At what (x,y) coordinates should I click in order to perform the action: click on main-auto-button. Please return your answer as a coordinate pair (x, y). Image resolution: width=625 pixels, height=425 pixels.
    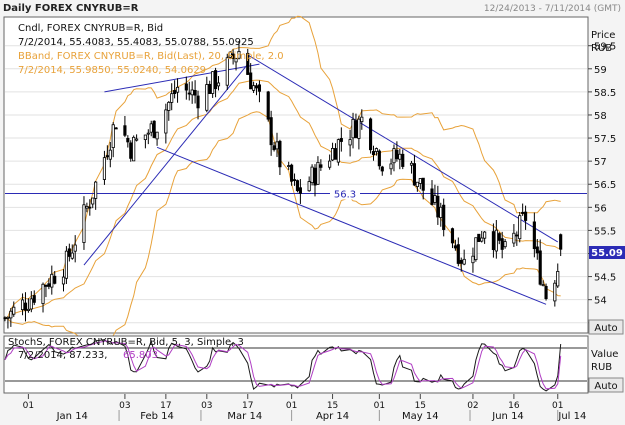
    Looking at the image, I should click on (606, 327).